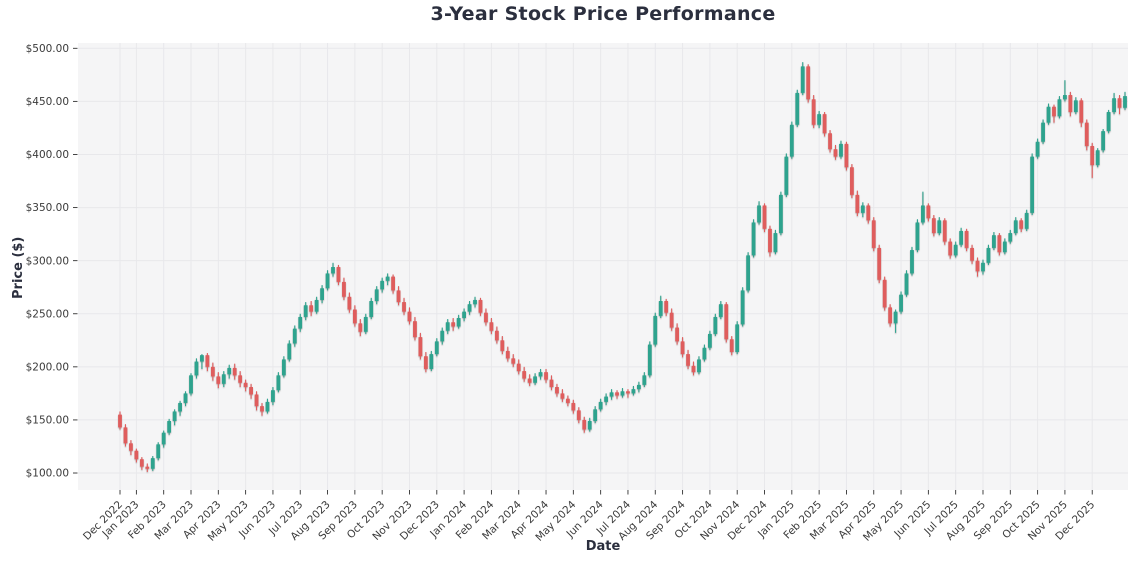 The width and height of the screenshot is (1140, 566). I want to click on x-axis-title: Date, so click(603, 546).